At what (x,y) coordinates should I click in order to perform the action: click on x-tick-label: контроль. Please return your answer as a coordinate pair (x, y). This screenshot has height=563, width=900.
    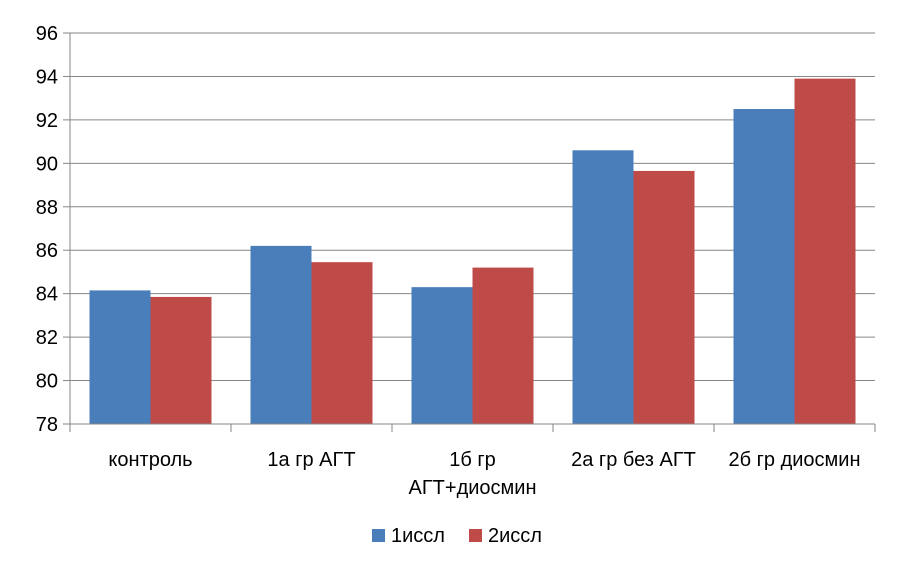
    Looking at the image, I should click on (150, 460).